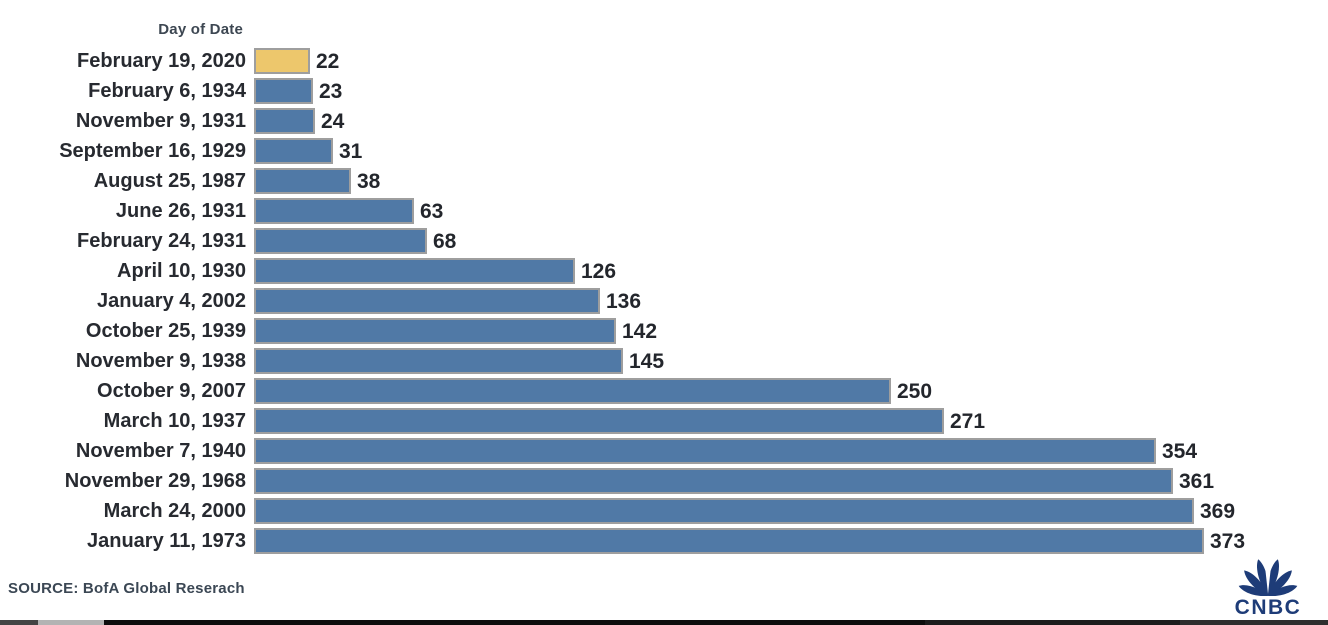 This screenshot has height=625, width=1328. What do you see at coordinates (166, 541) in the screenshot?
I see `bar-category-label: January 11, 1973` at bounding box center [166, 541].